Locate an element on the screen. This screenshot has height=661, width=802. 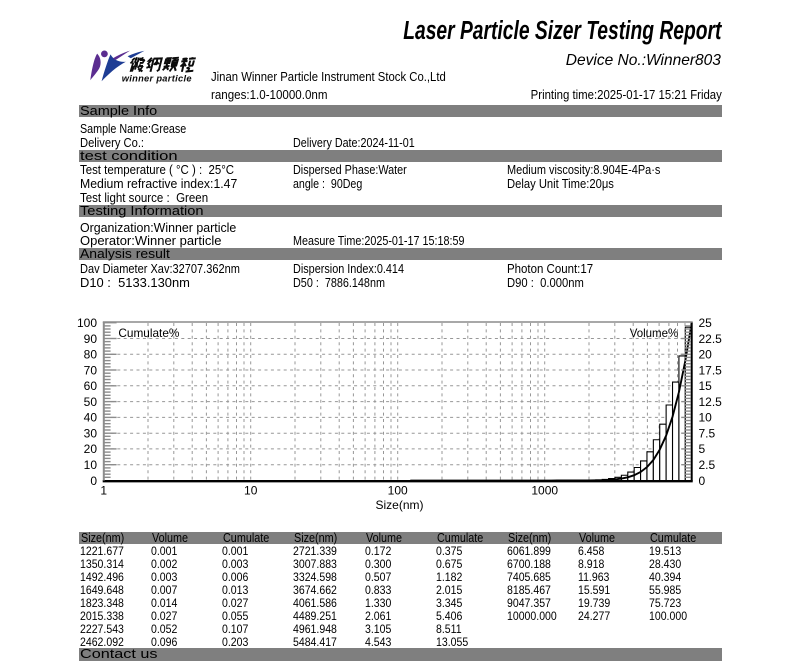
svg-text: Cumulate% is located at coordinates (148, 333).